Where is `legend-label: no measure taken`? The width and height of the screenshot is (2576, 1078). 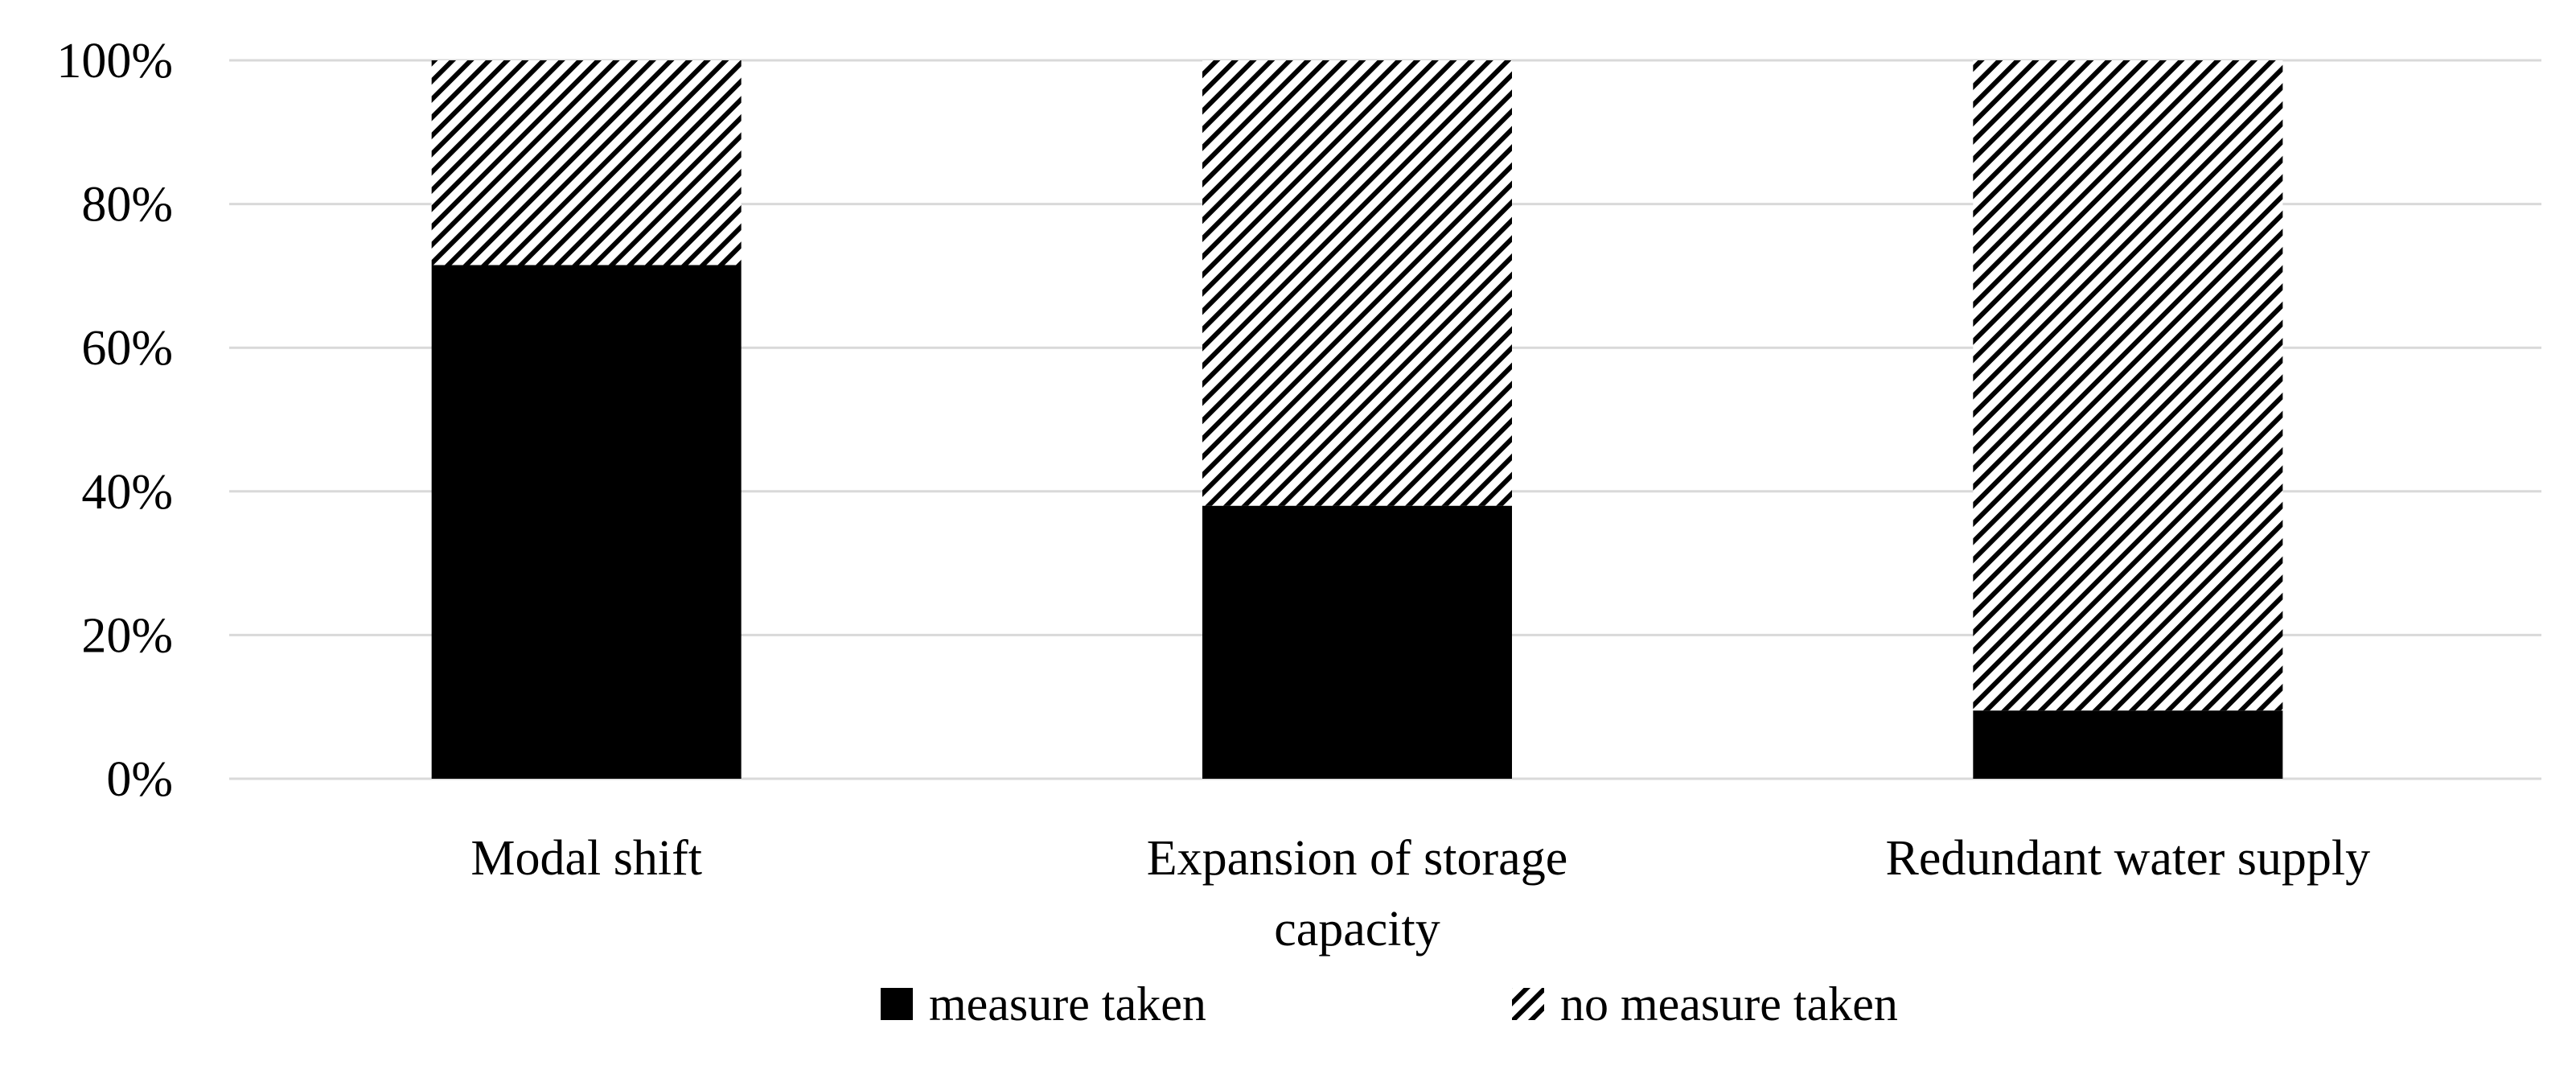 legend-label: no measure taken is located at coordinates (1729, 1004).